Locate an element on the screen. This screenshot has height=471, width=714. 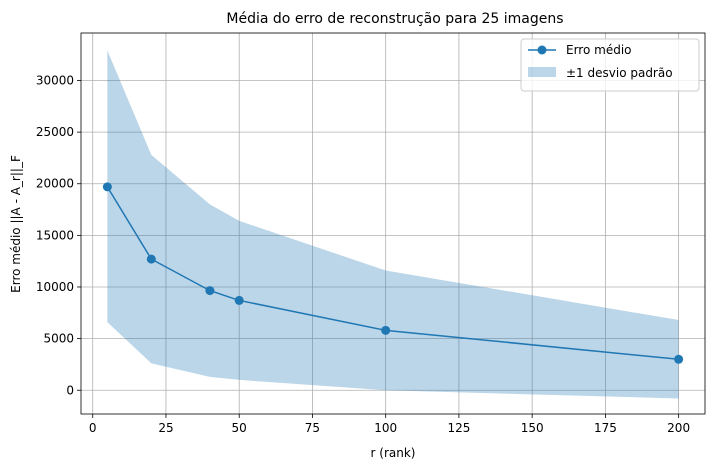
legend-box is located at coordinates (610, 65).